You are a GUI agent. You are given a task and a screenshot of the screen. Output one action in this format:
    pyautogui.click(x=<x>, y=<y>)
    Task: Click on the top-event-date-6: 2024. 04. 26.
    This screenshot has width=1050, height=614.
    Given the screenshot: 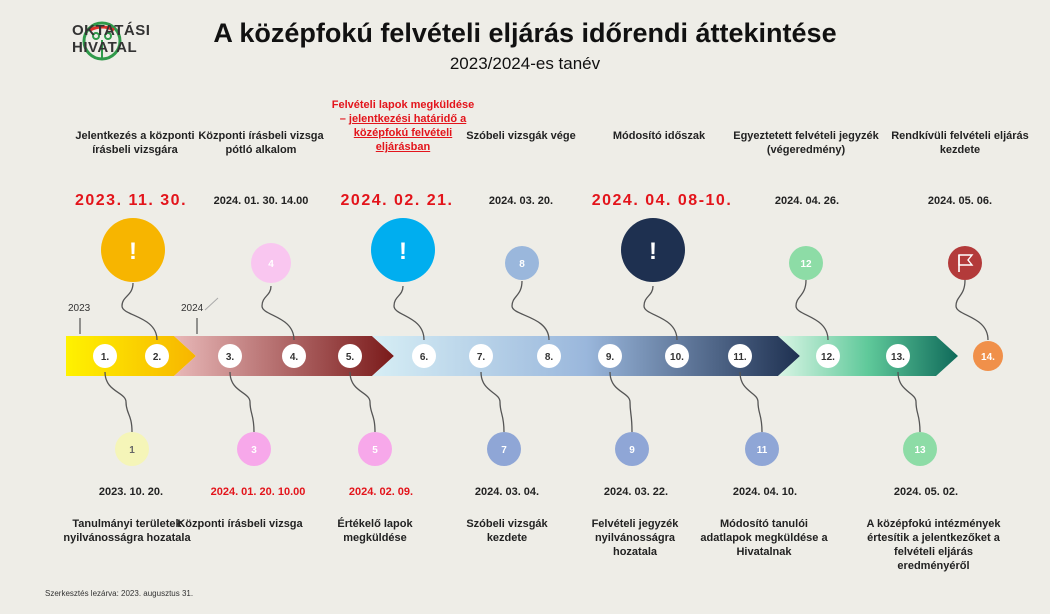 What is the action you would take?
    pyautogui.click(x=807, y=201)
    